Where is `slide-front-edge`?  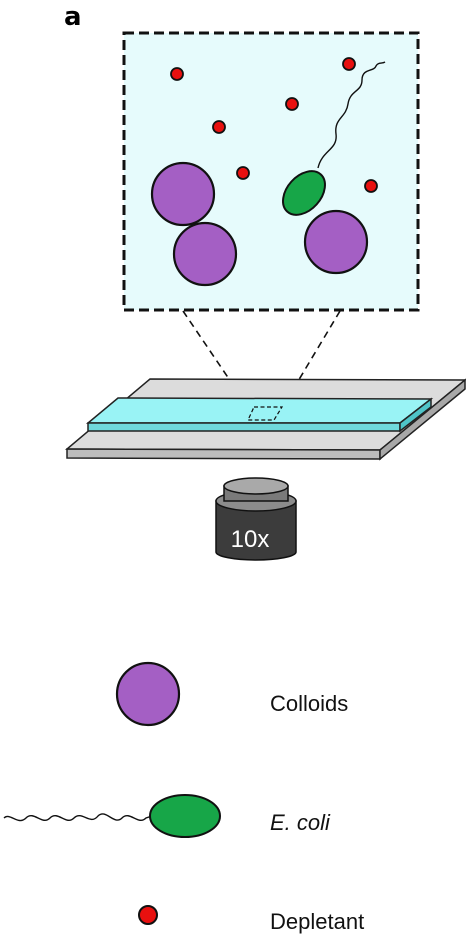 slide-front-edge is located at coordinates (223, 454).